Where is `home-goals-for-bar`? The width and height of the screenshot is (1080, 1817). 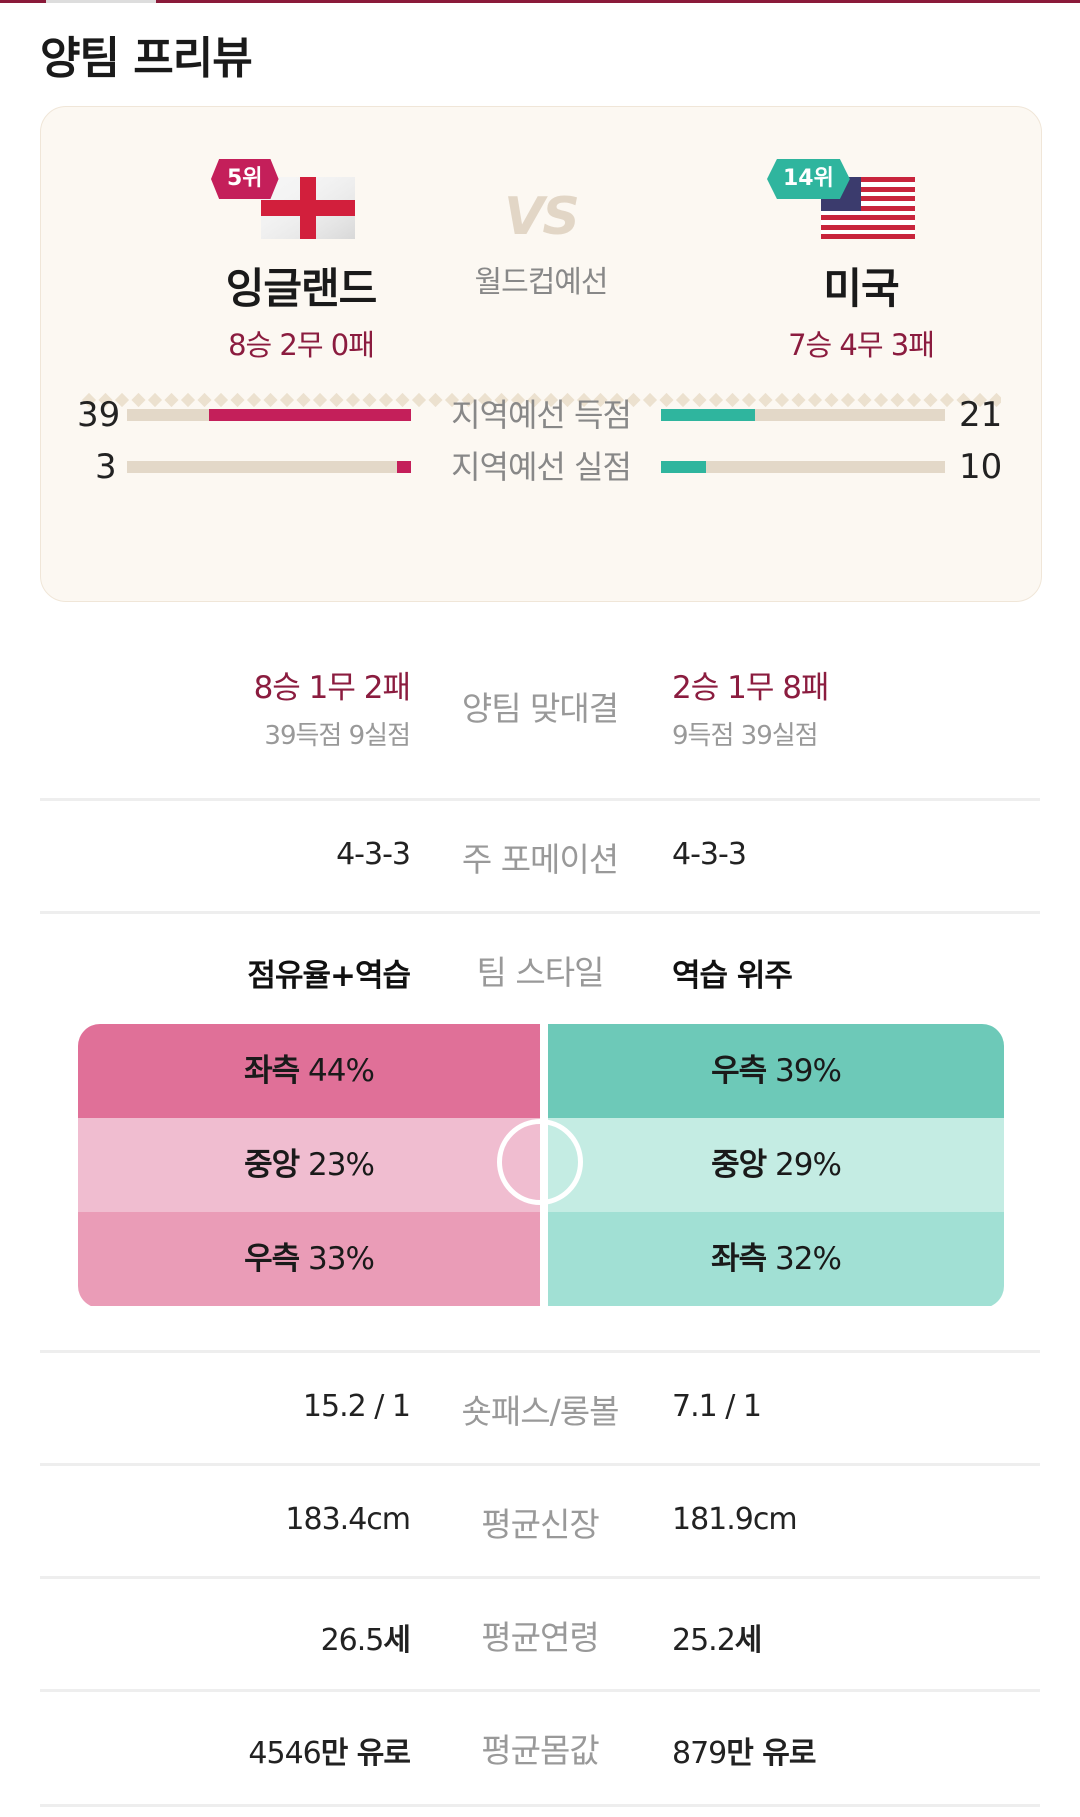 home-goals-for-bar is located at coordinates (269, 415).